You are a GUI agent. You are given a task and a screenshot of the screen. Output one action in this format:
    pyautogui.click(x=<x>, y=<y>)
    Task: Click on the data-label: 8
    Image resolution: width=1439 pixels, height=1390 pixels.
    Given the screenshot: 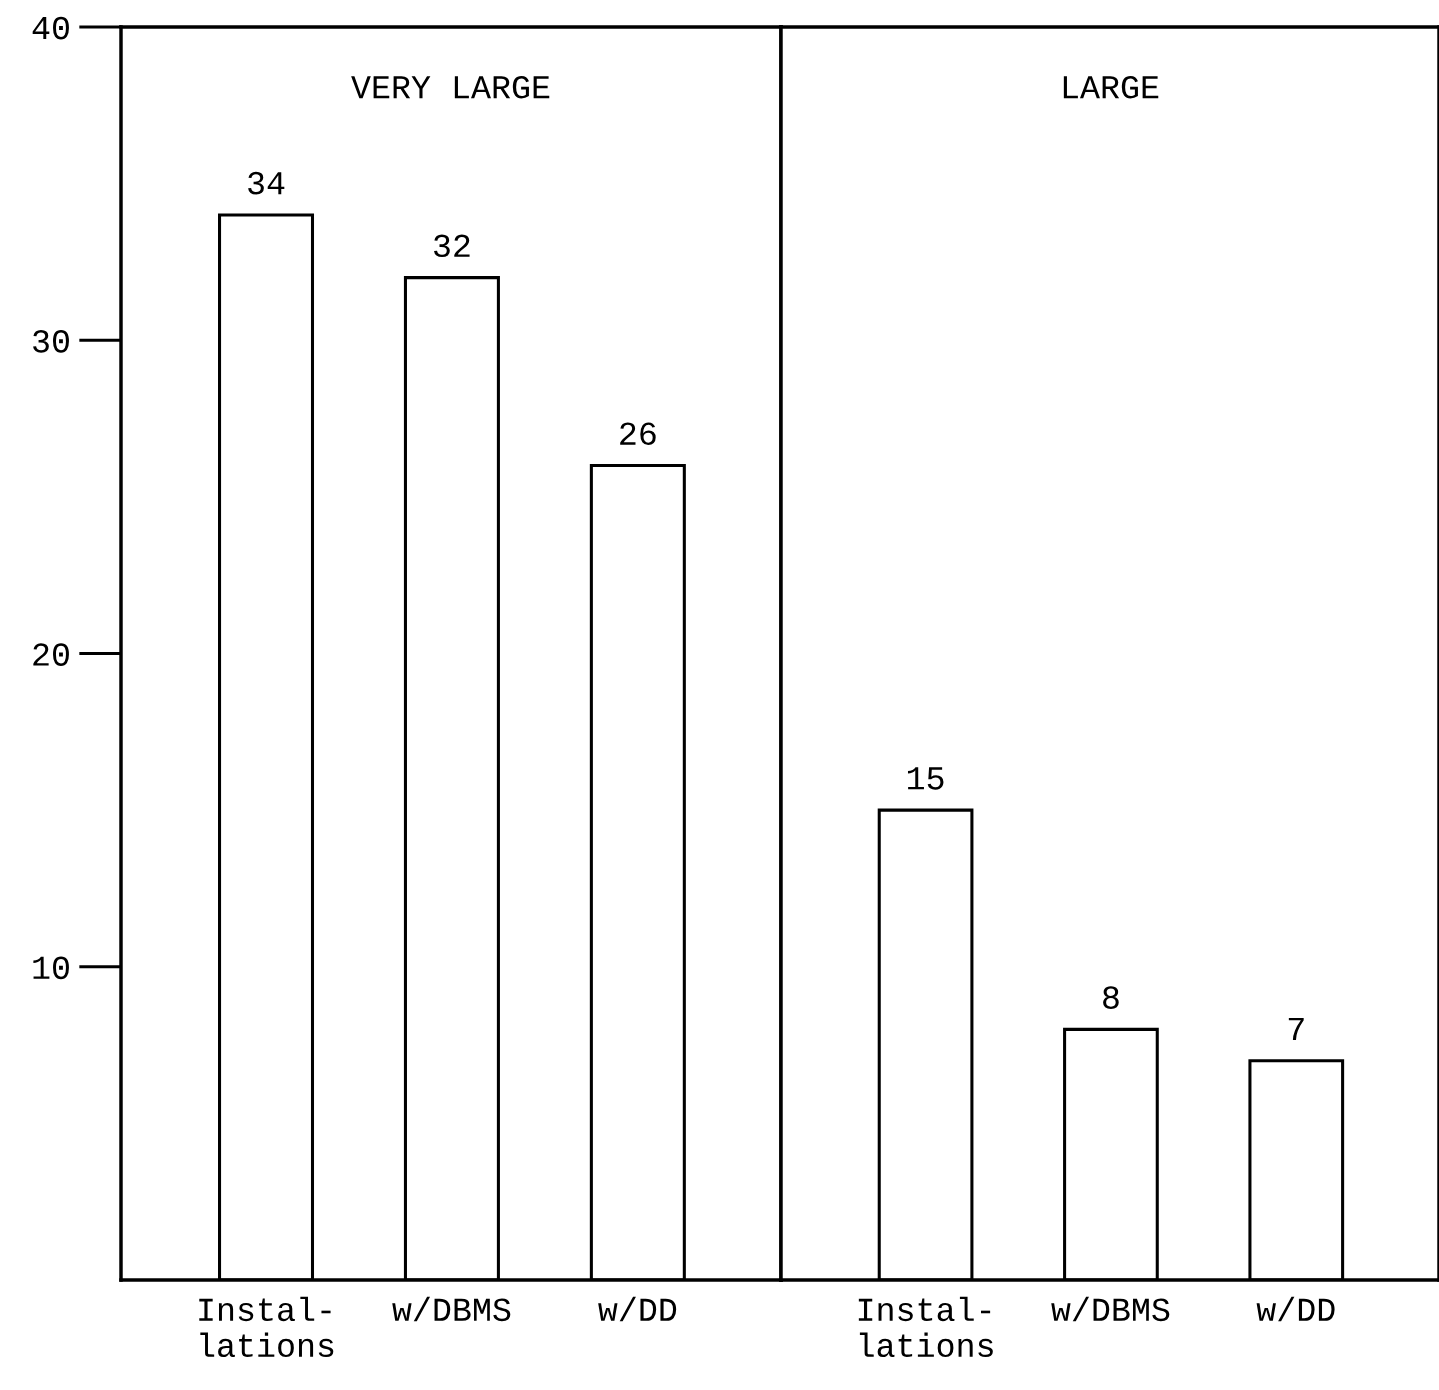 What is the action you would take?
    pyautogui.click(x=1111, y=997)
    